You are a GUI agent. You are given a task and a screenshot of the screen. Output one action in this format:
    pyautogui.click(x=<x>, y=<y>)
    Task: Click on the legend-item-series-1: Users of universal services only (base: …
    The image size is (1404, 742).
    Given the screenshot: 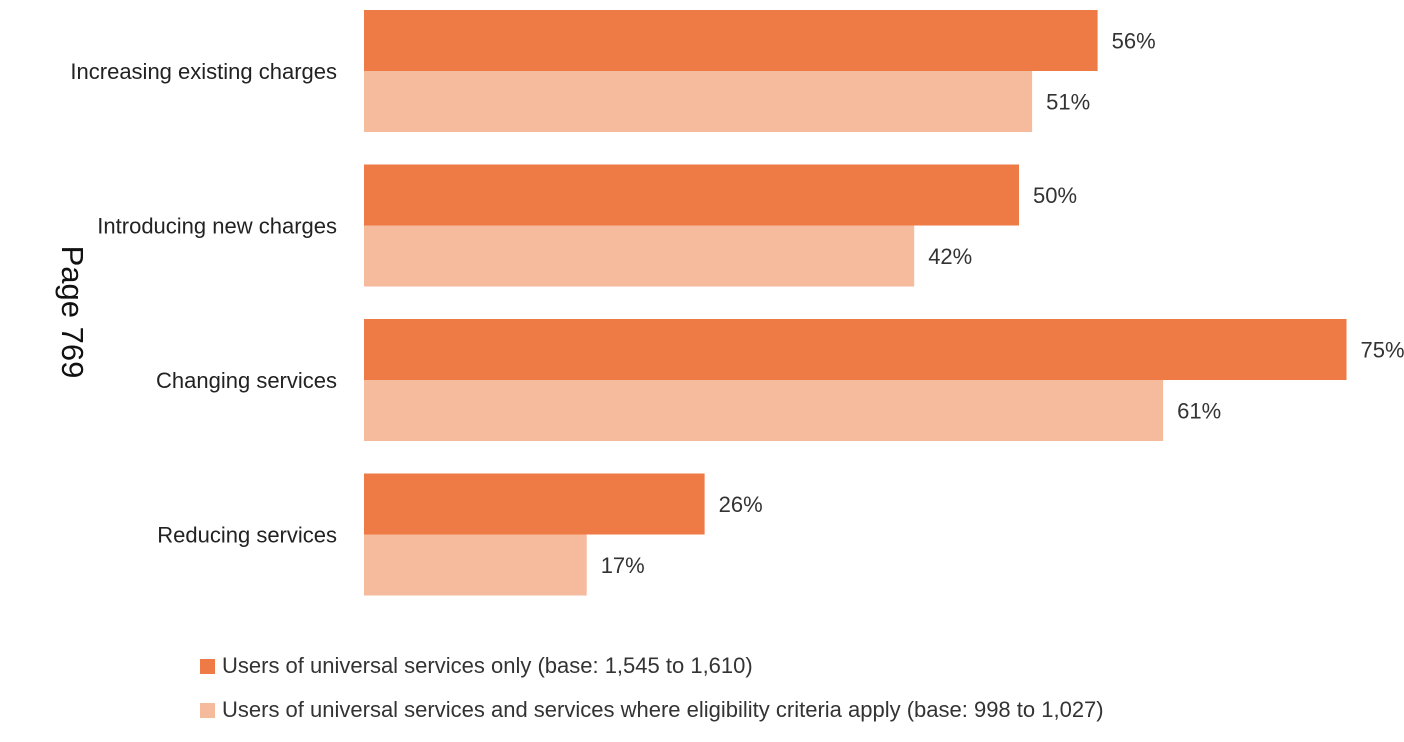 What is the action you would take?
    pyautogui.click(x=652, y=666)
    